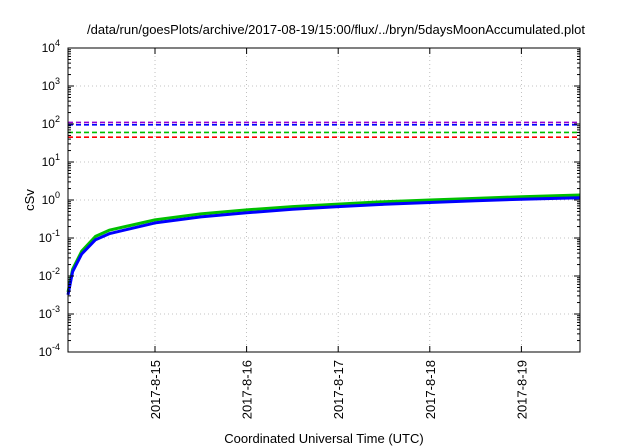  I want to click on y-tick-label: 10⁰, so click(51, 198).